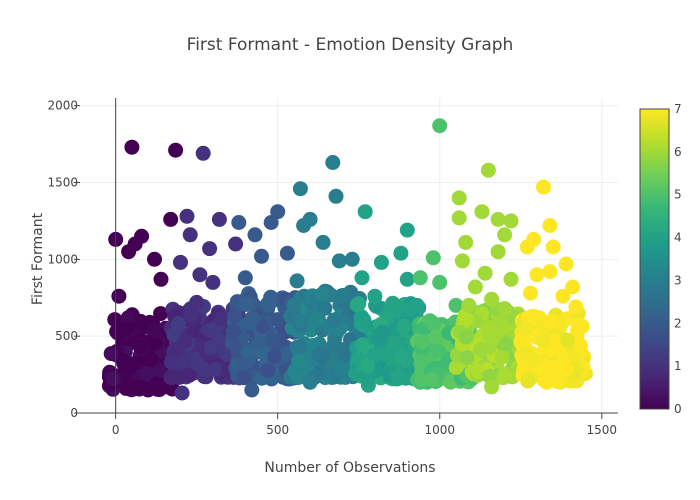 The height and width of the screenshot is (500, 700). What do you see at coordinates (678, 195) in the screenshot?
I see `colorbar-tick-label: 5` at bounding box center [678, 195].